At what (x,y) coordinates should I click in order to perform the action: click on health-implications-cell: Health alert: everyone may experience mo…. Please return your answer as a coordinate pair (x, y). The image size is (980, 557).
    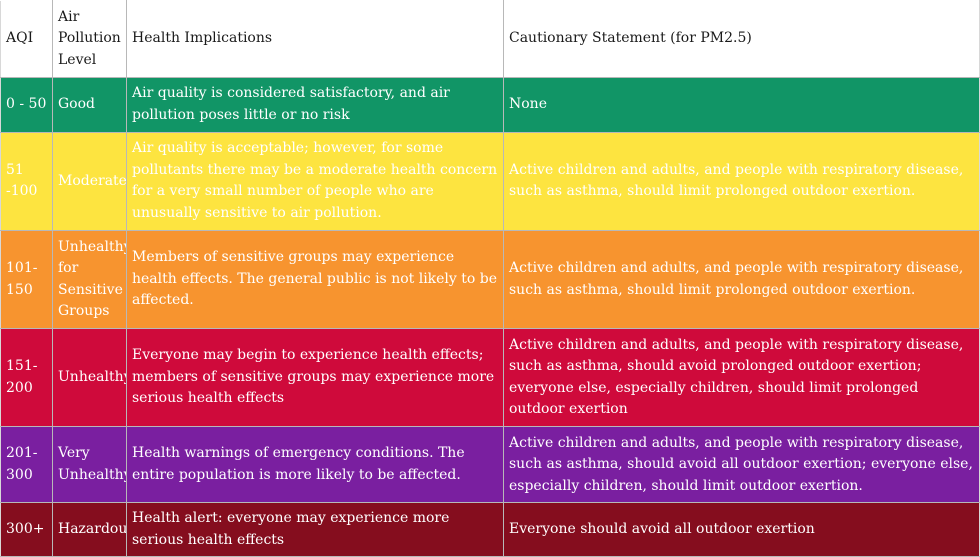
    Looking at the image, I should click on (315, 529).